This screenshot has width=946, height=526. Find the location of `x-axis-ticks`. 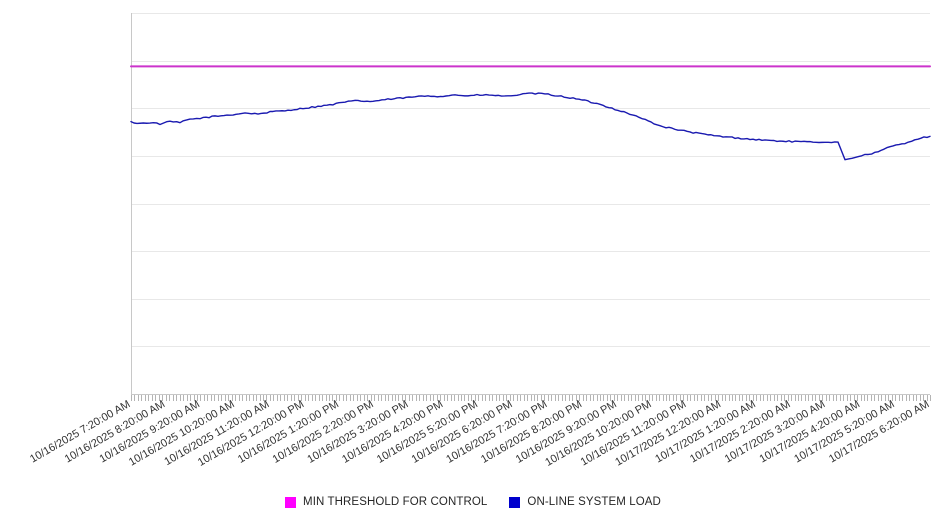

x-axis-ticks is located at coordinates (531, 398).